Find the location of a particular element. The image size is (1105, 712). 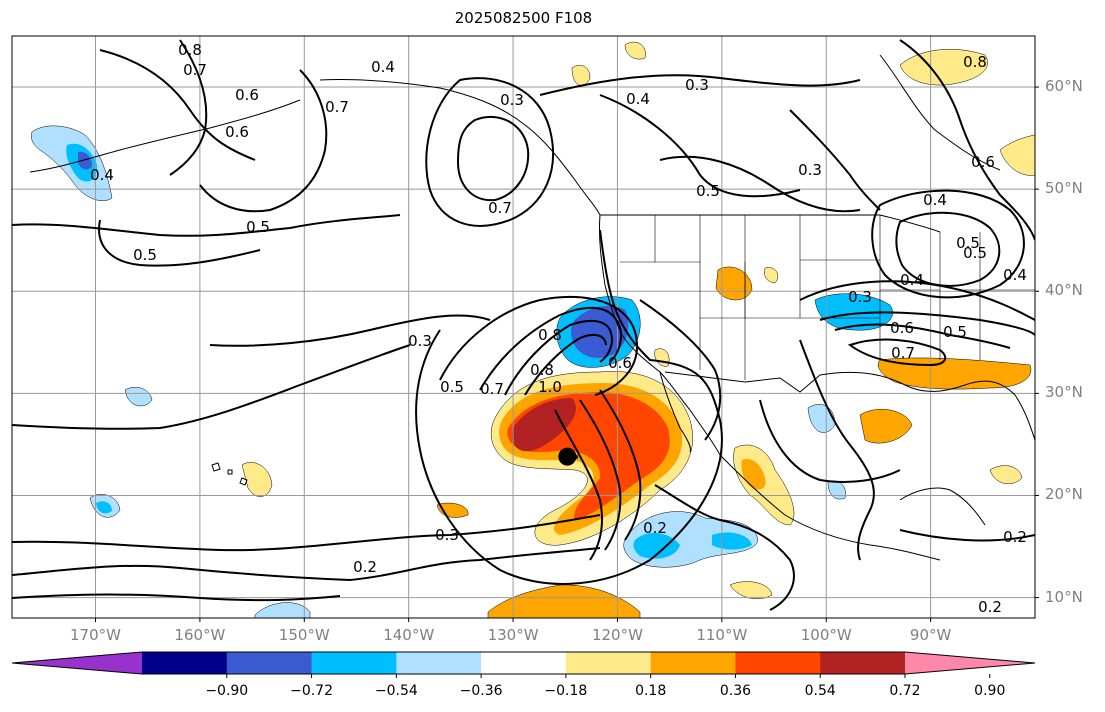

shade-positive-texas is located at coordinates (886, 426).